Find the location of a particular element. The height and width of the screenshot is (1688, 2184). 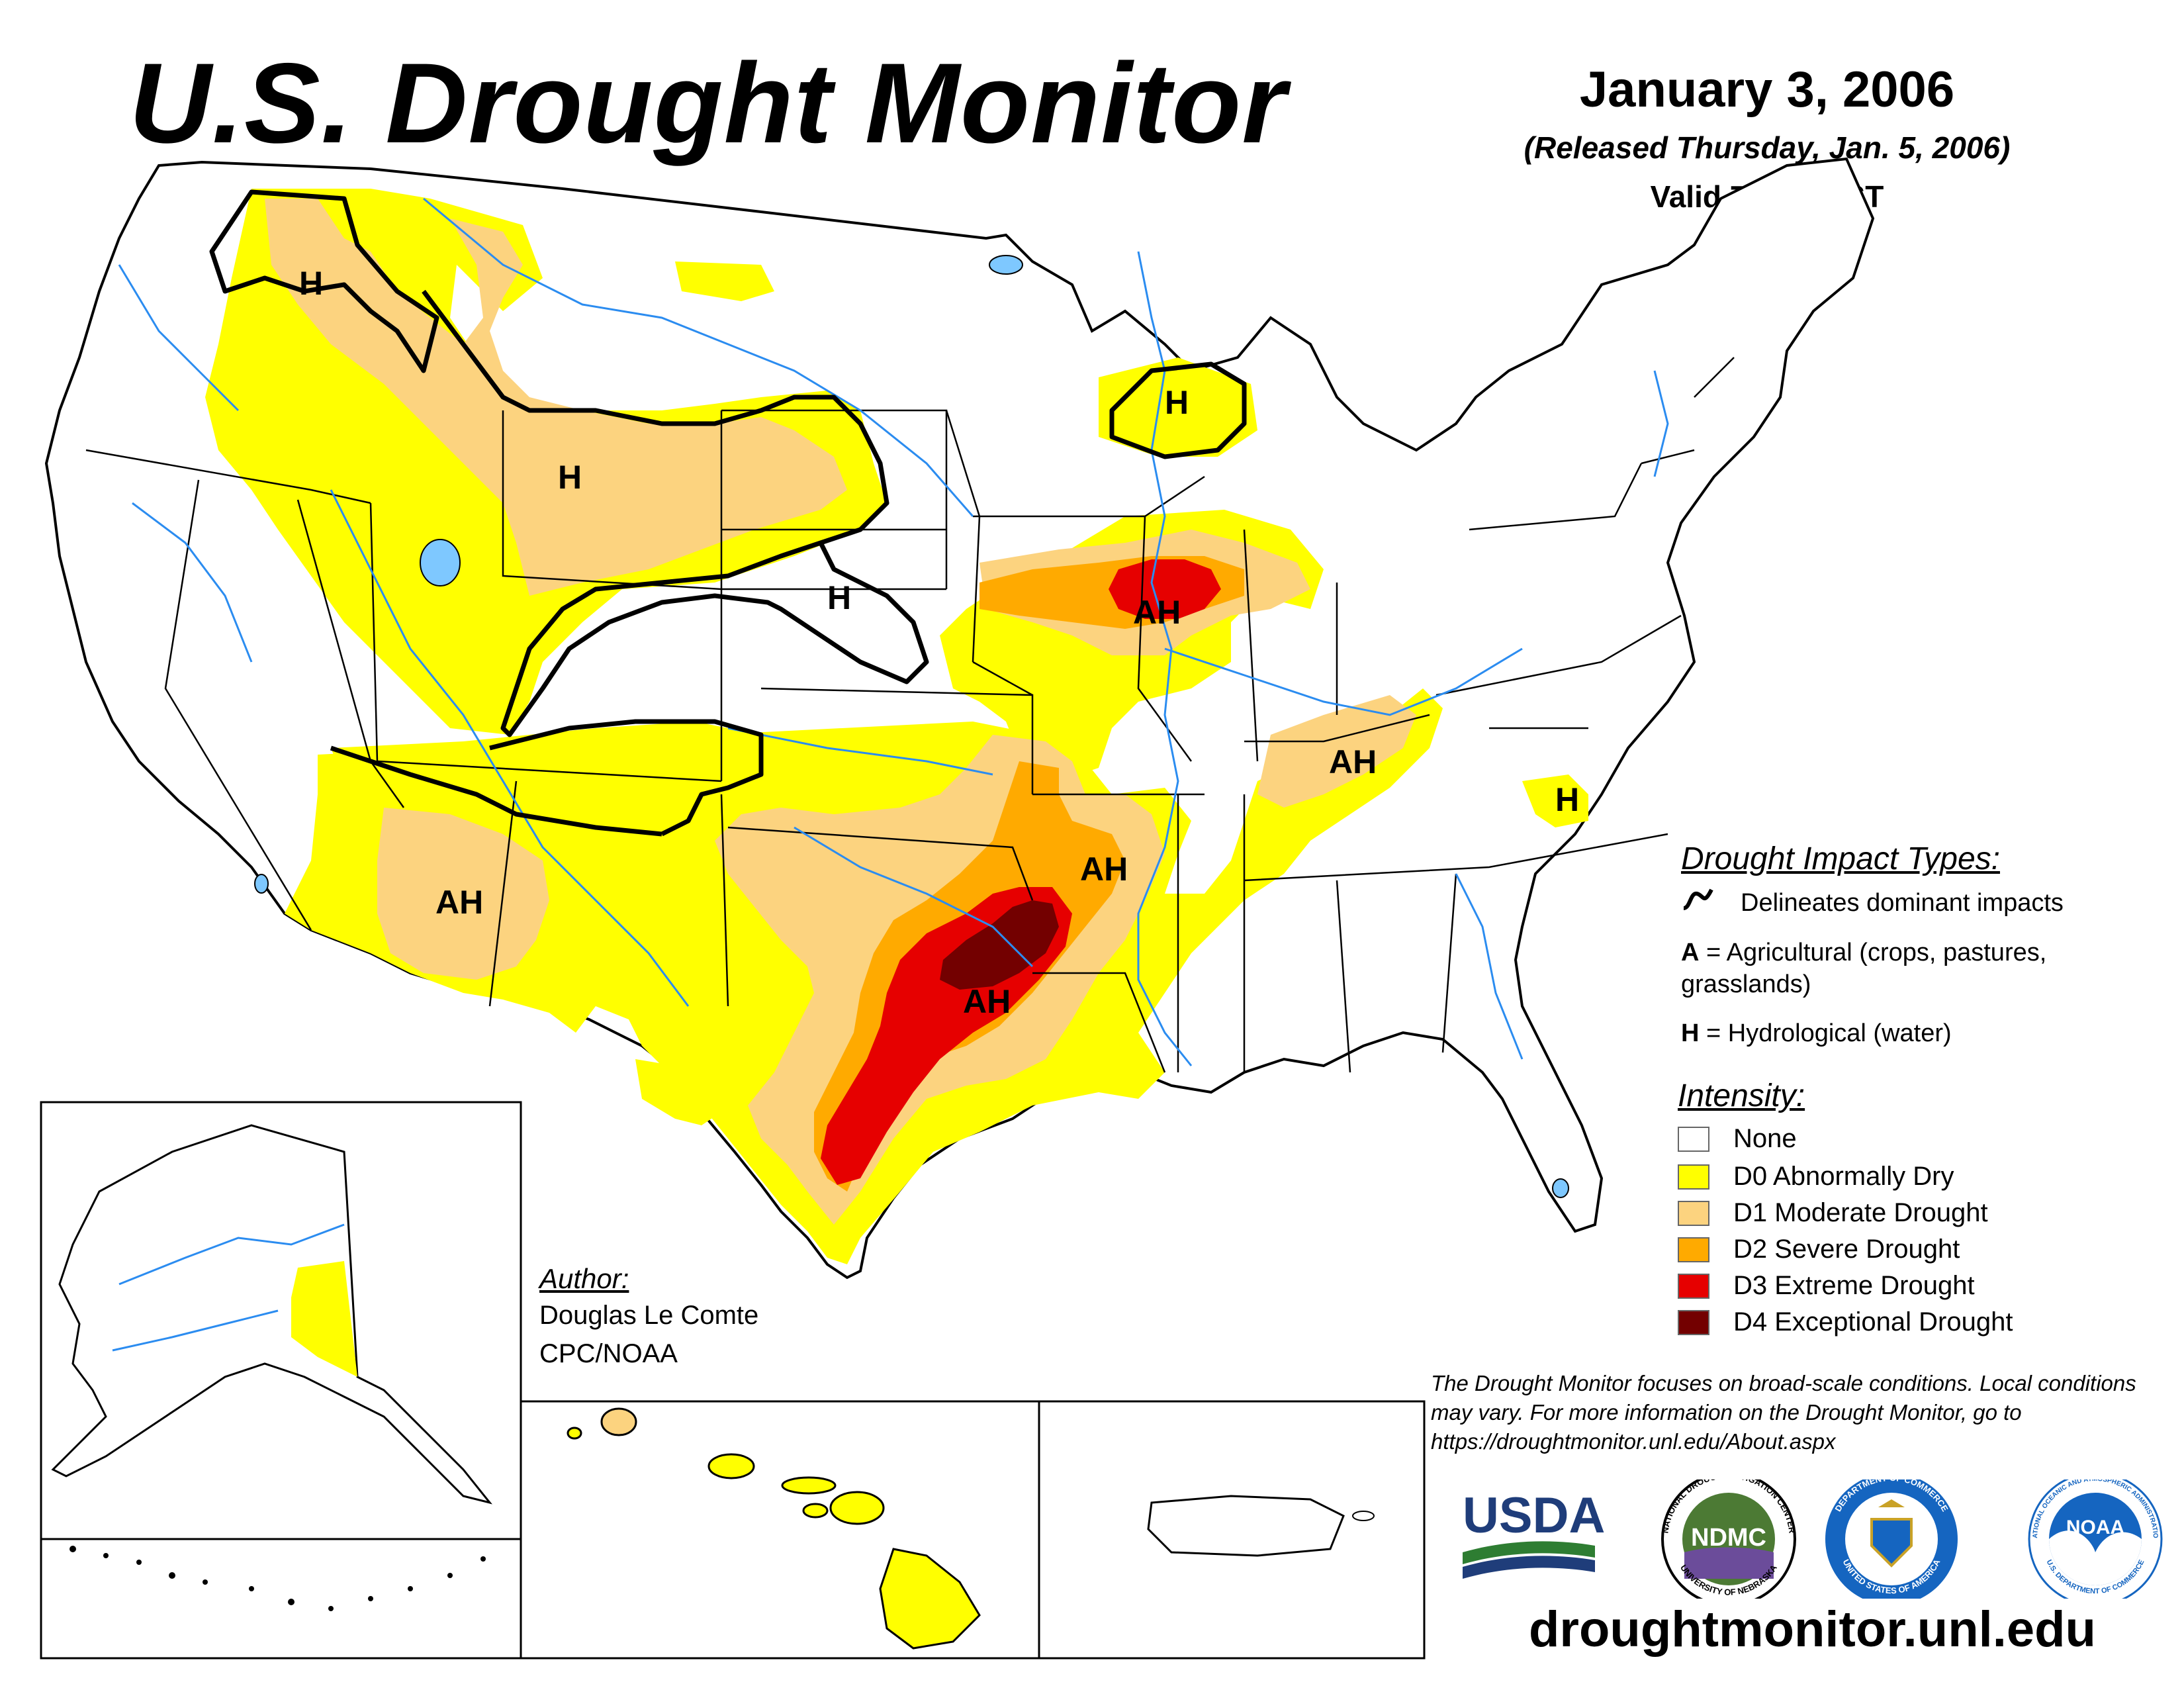

legend-item-d4: D4 Exceptional Drought is located at coordinates (1846, 1322).